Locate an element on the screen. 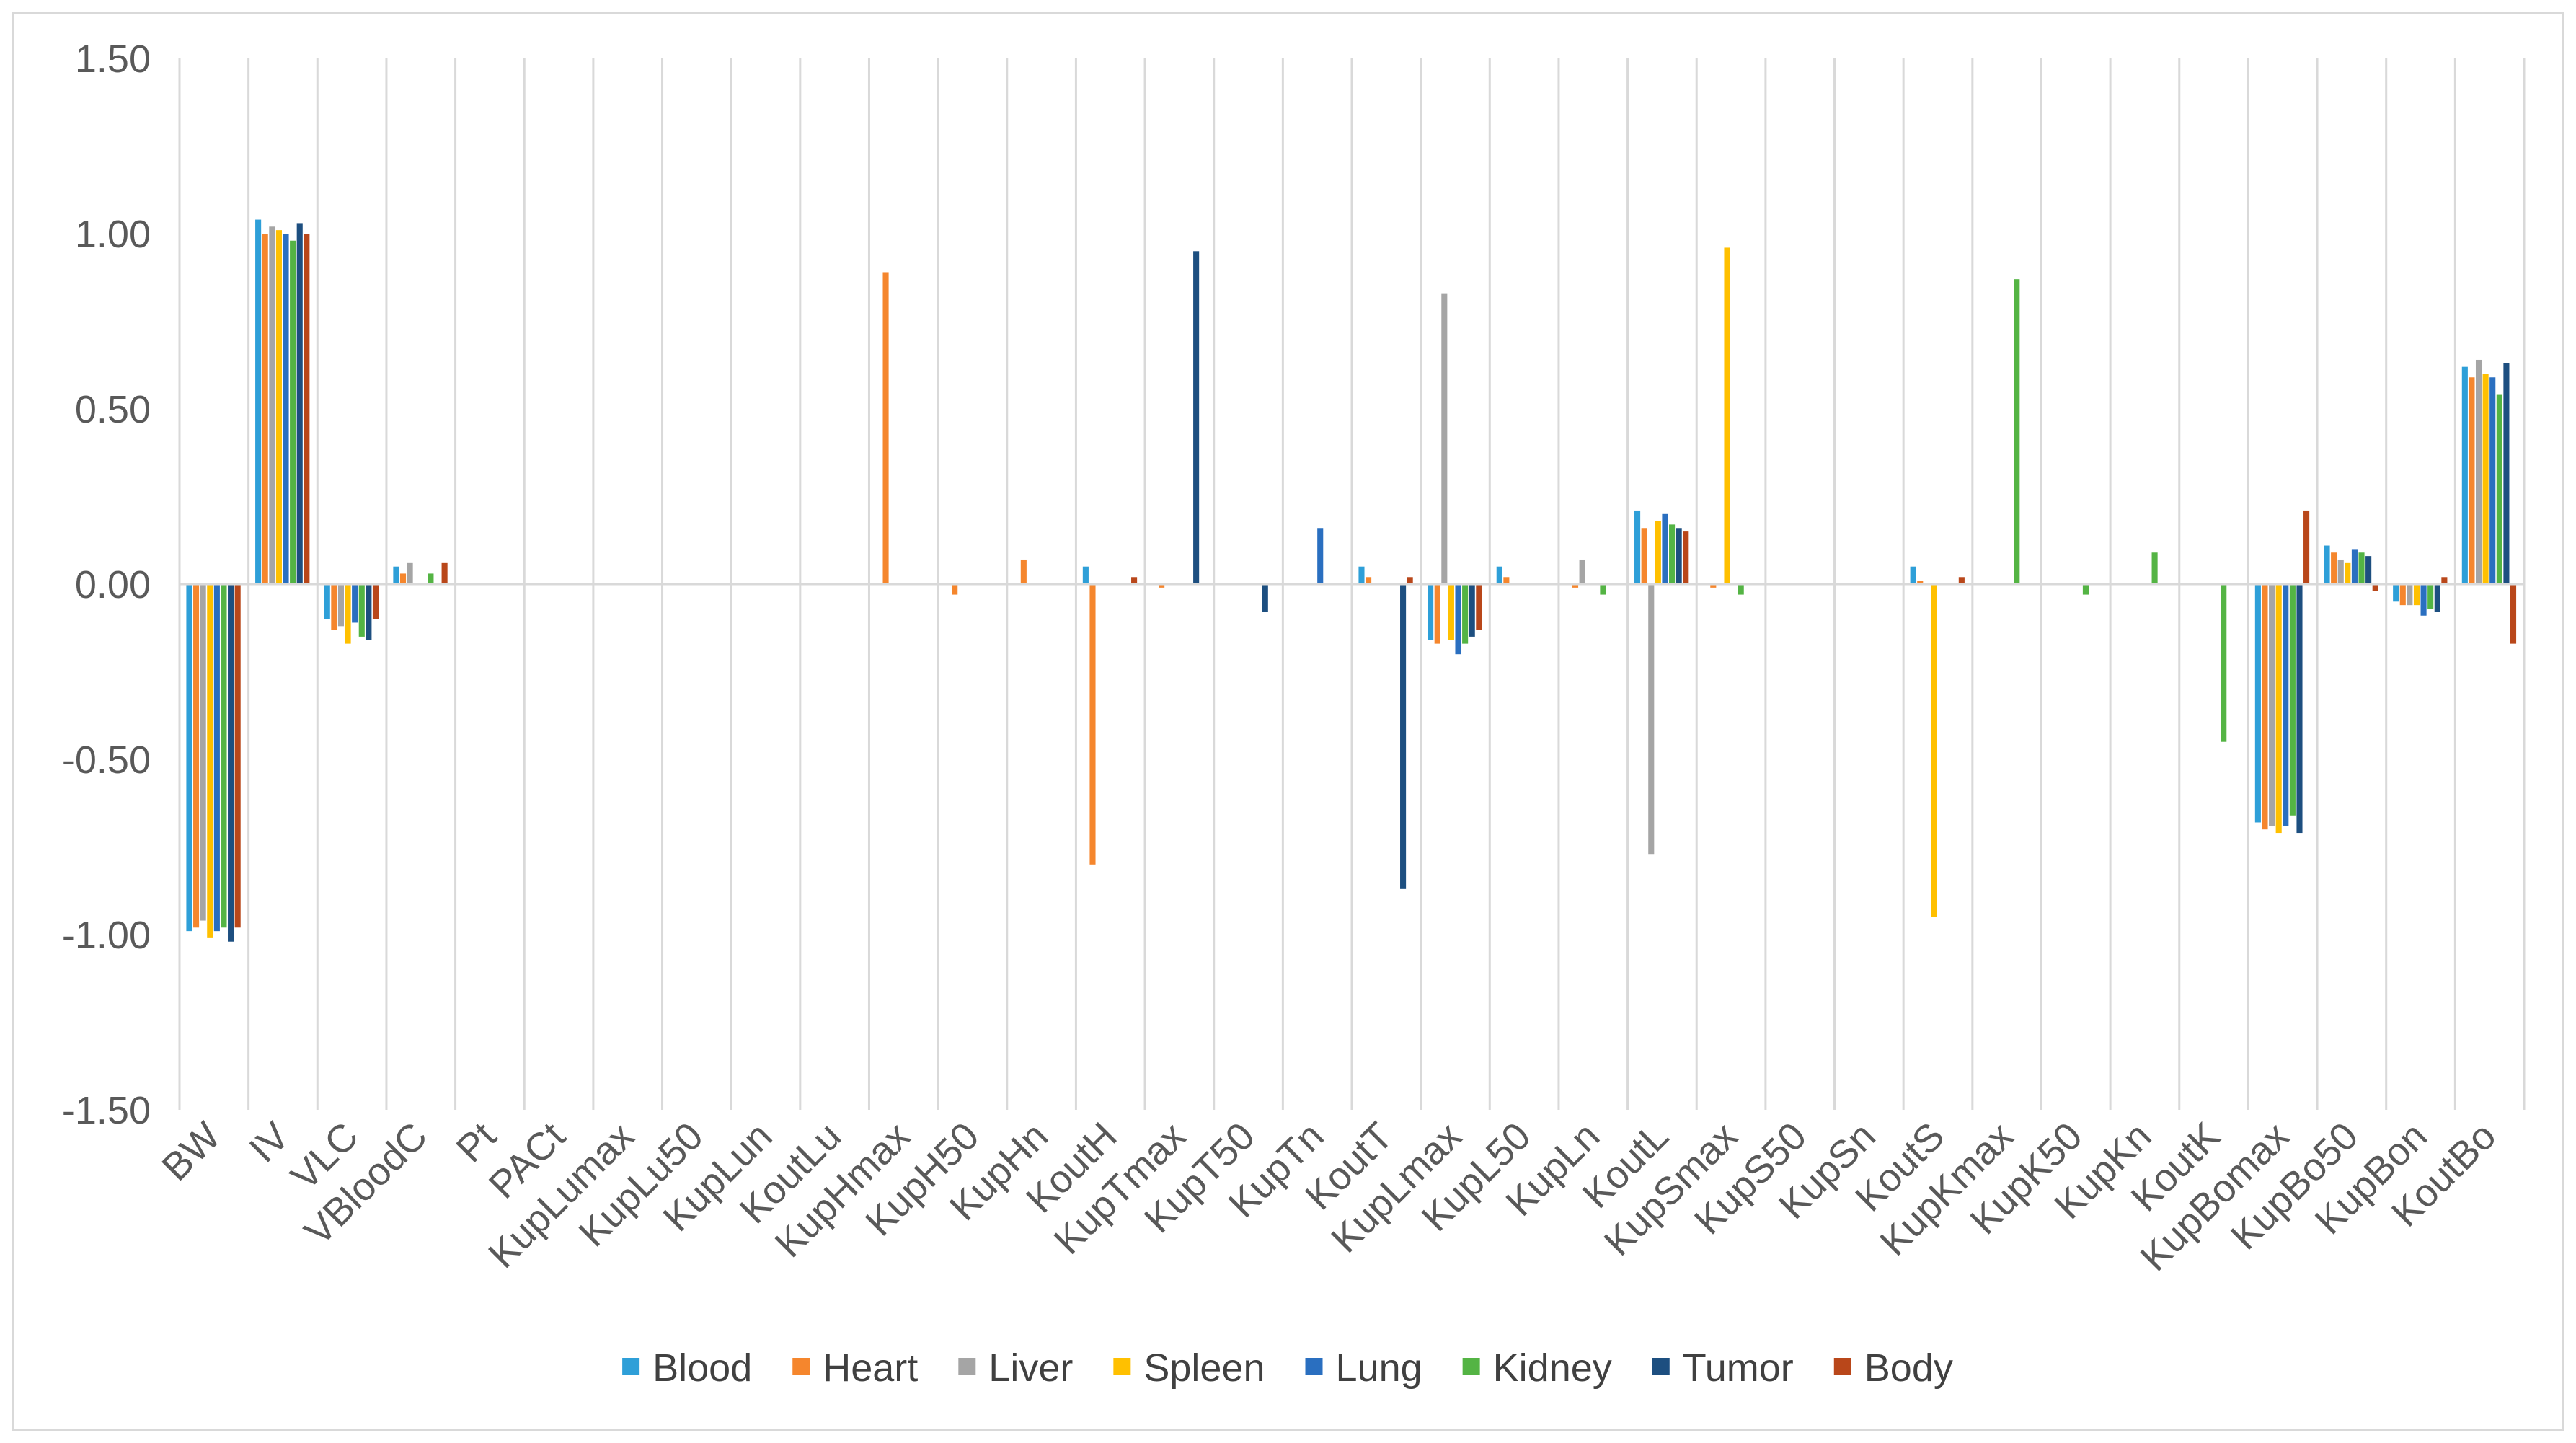 The image size is (2576, 1443). bar-lung-kupbon is located at coordinates (2423, 600).